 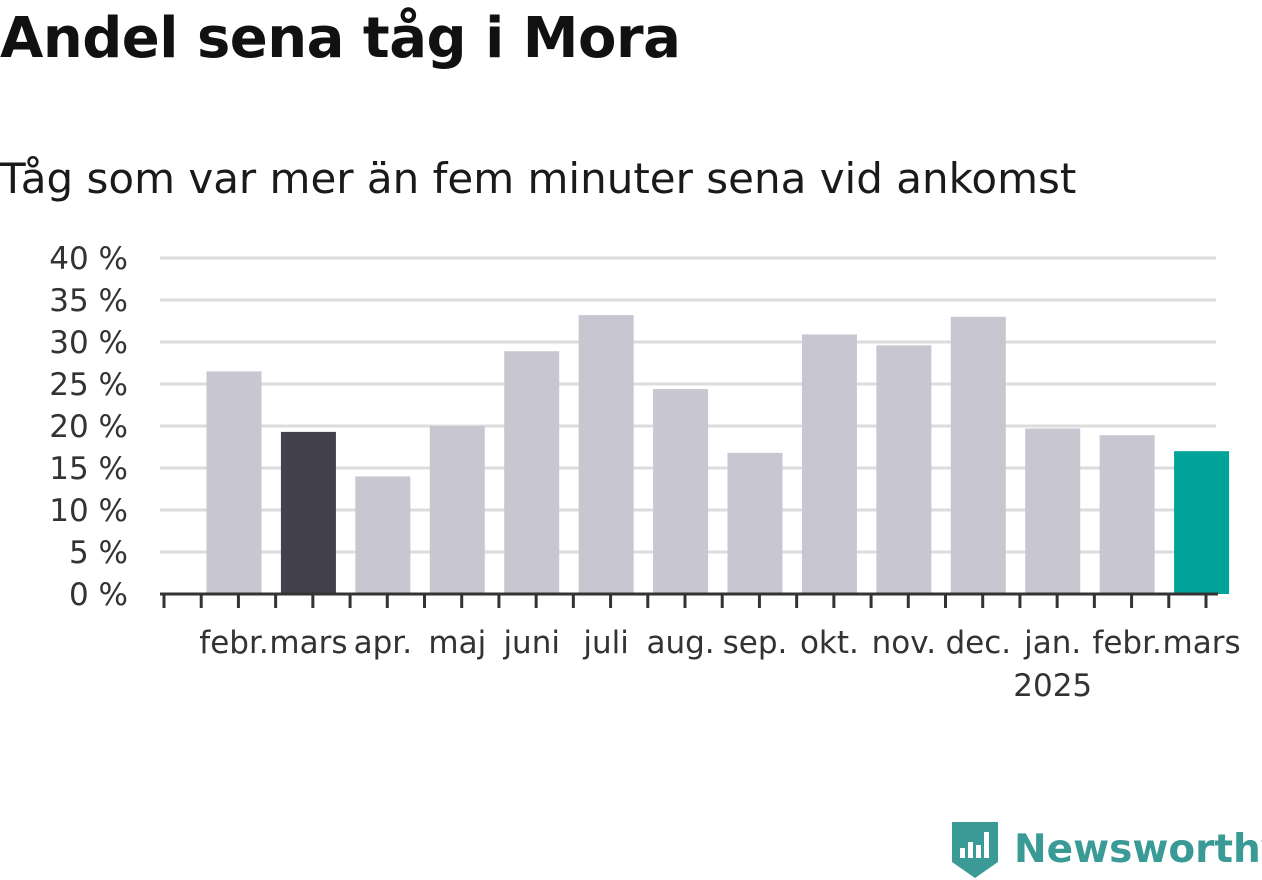 I want to click on x-tick-label: juni, so click(x=531, y=643).